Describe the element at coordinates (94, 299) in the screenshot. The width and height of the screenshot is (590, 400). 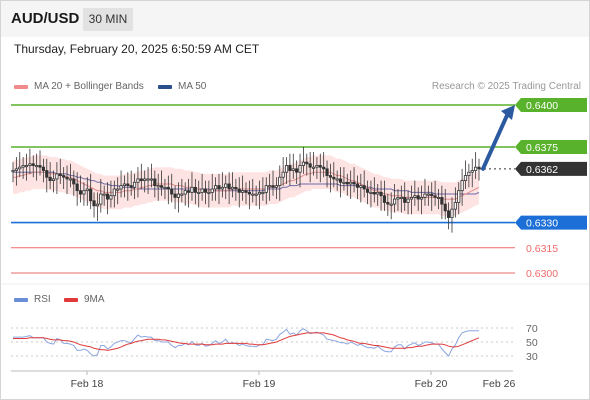
I see `legend-9ma-label: 9MA` at that location.